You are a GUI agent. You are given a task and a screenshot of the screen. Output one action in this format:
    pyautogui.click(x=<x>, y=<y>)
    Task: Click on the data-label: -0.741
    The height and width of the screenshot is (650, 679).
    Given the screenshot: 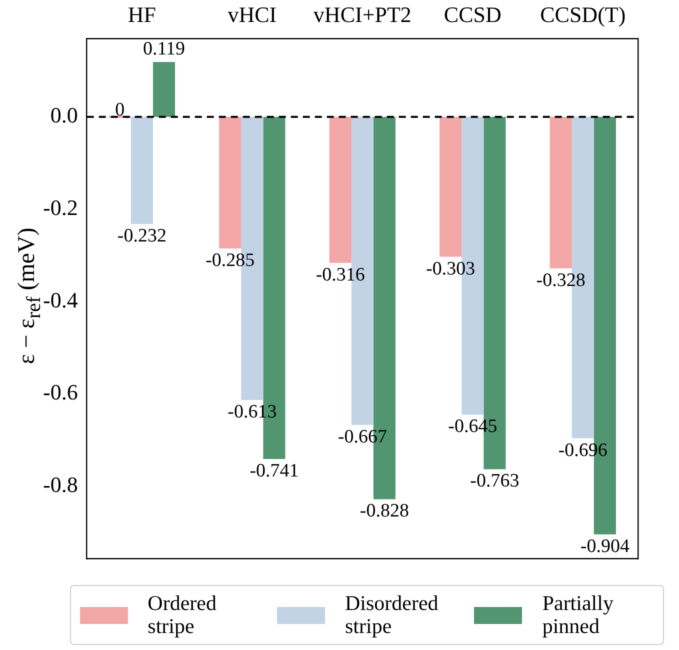 What is the action you would take?
    pyautogui.click(x=274, y=471)
    